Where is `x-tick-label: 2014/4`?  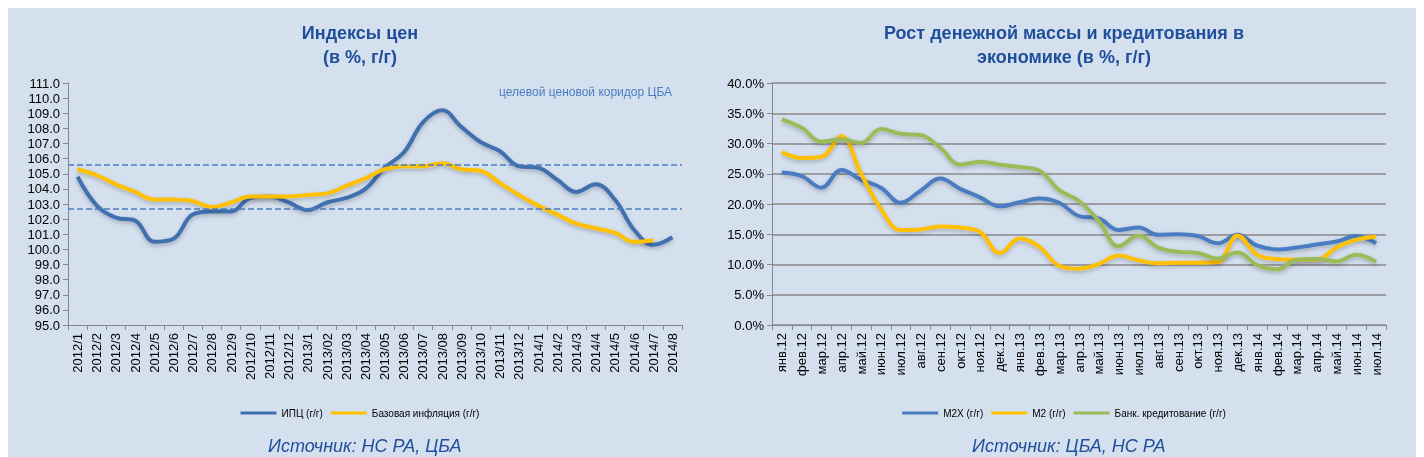
x-tick-label: 2014/4 is located at coordinates (596, 353).